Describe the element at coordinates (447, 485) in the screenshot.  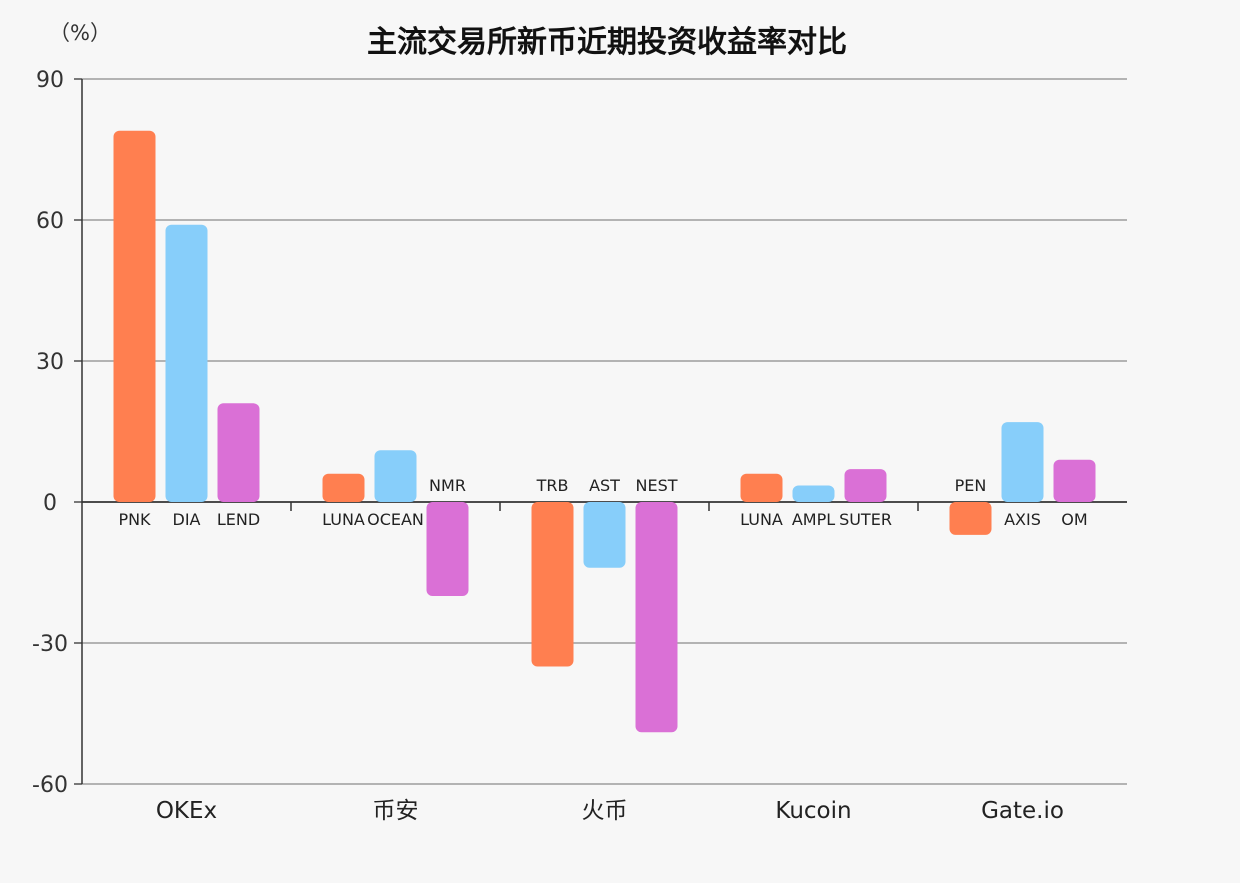
I see `bar-label: NMR` at that location.